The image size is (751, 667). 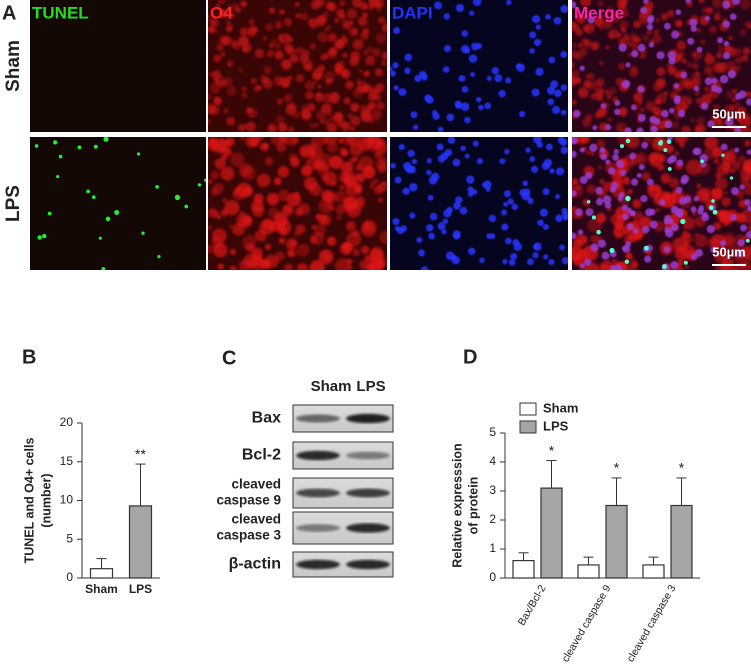 I want to click on legend-label: LPS, so click(x=556, y=425).